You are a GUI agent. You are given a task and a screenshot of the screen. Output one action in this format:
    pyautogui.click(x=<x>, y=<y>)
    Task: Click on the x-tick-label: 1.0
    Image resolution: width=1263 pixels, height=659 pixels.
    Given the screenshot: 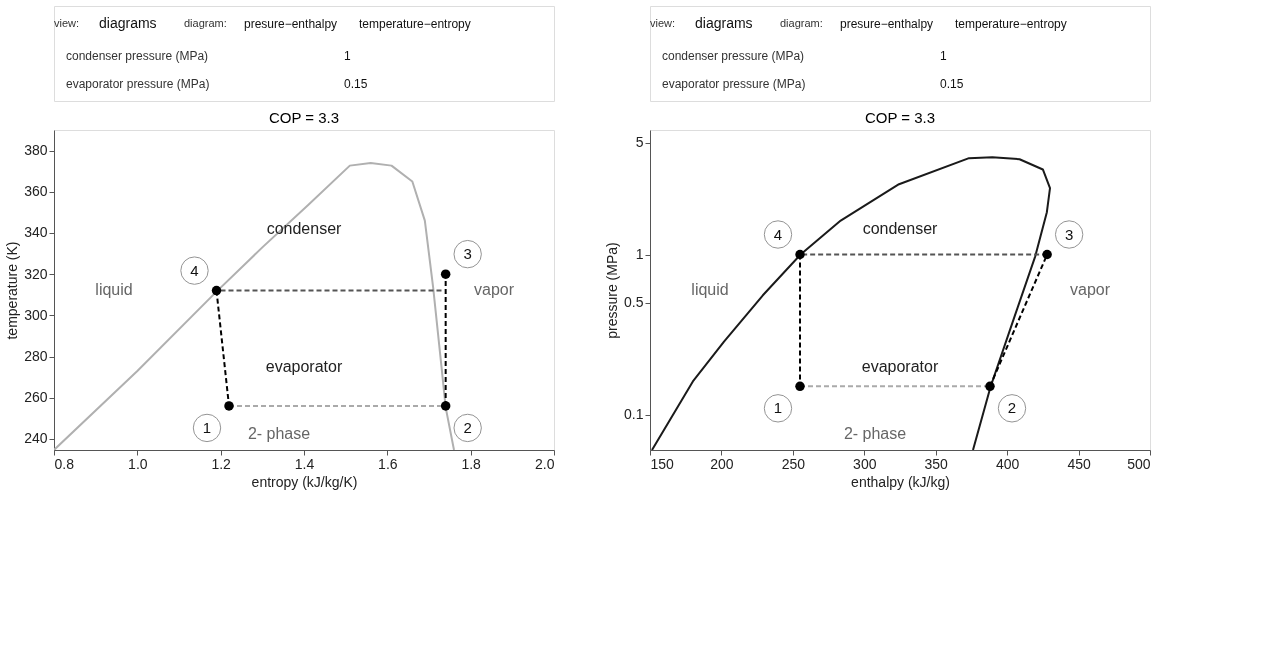 What is the action you would take?
    pyautogui.click(x=138, y=463)
    